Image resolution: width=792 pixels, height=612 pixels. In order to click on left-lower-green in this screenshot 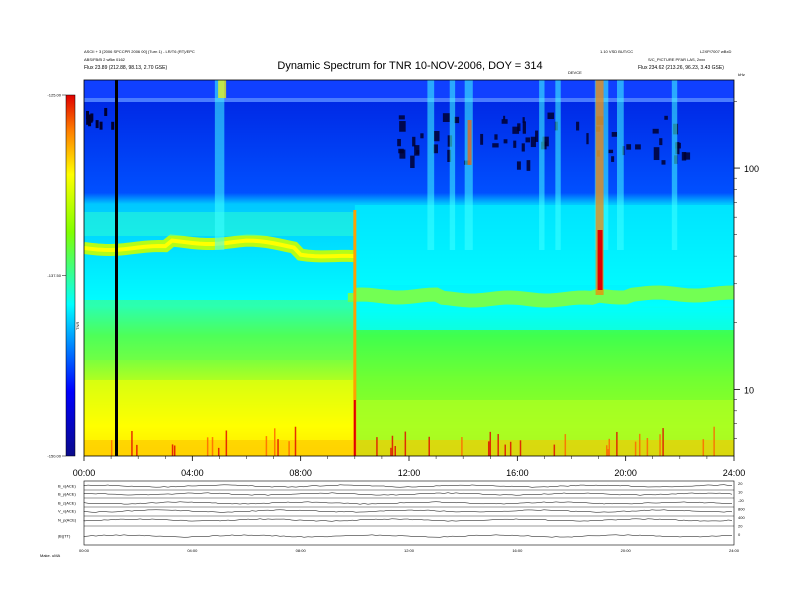, I will do `click(219, 330)`.